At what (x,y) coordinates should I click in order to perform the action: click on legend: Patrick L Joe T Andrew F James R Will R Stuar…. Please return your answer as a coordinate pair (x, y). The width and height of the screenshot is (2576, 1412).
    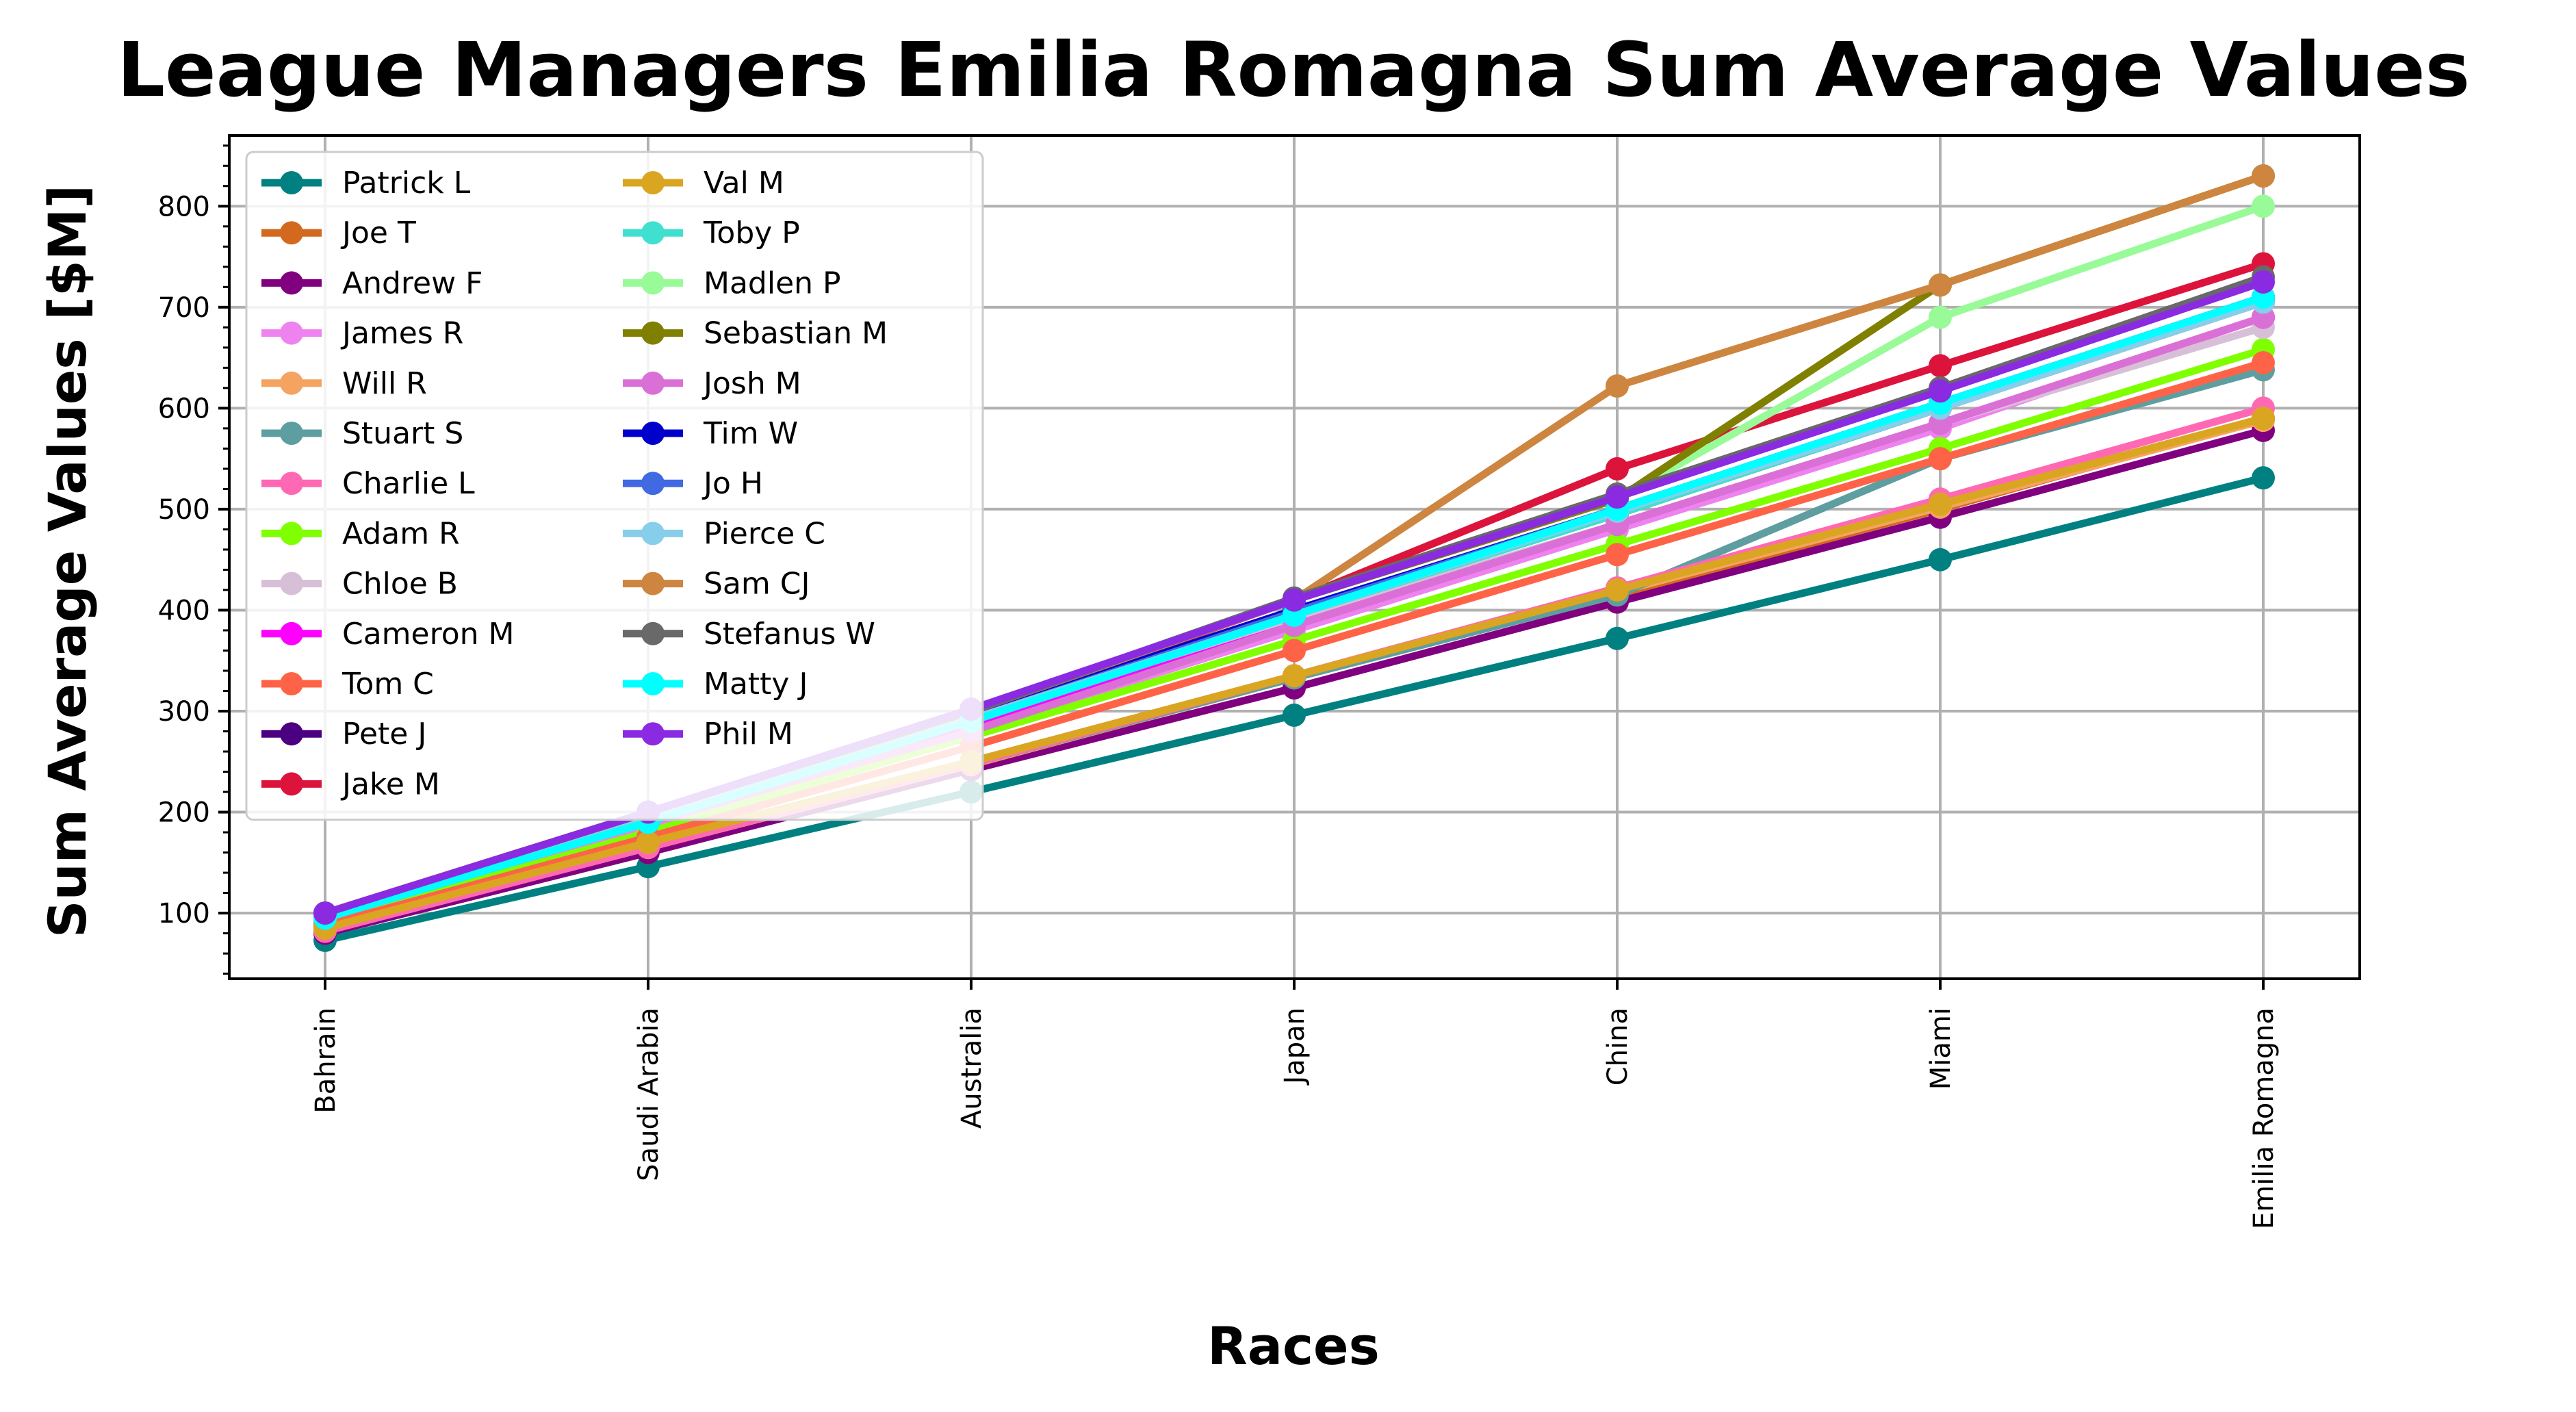
    Looking at the image, I should click on (614, 486).